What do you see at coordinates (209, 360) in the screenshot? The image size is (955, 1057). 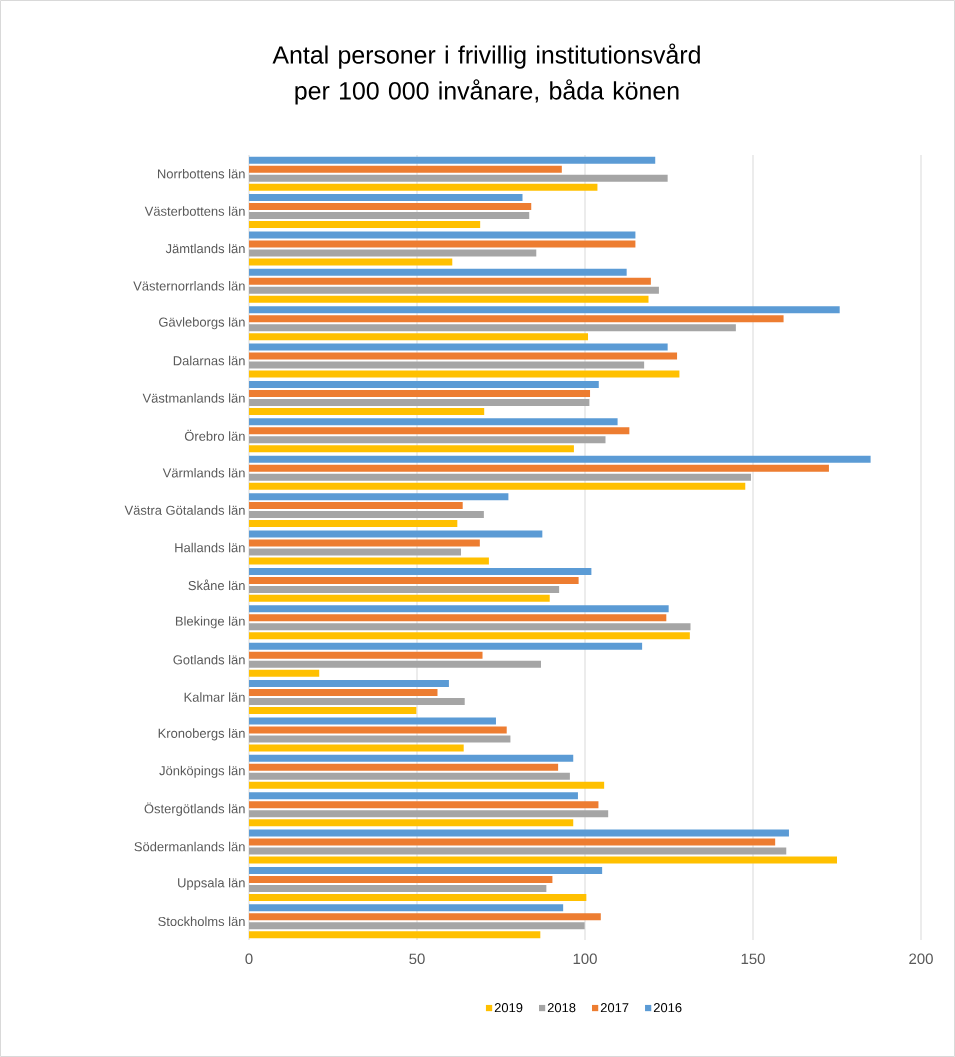 I see `y-tick-label: Dalarnas län` at bounding box center [209, 360].